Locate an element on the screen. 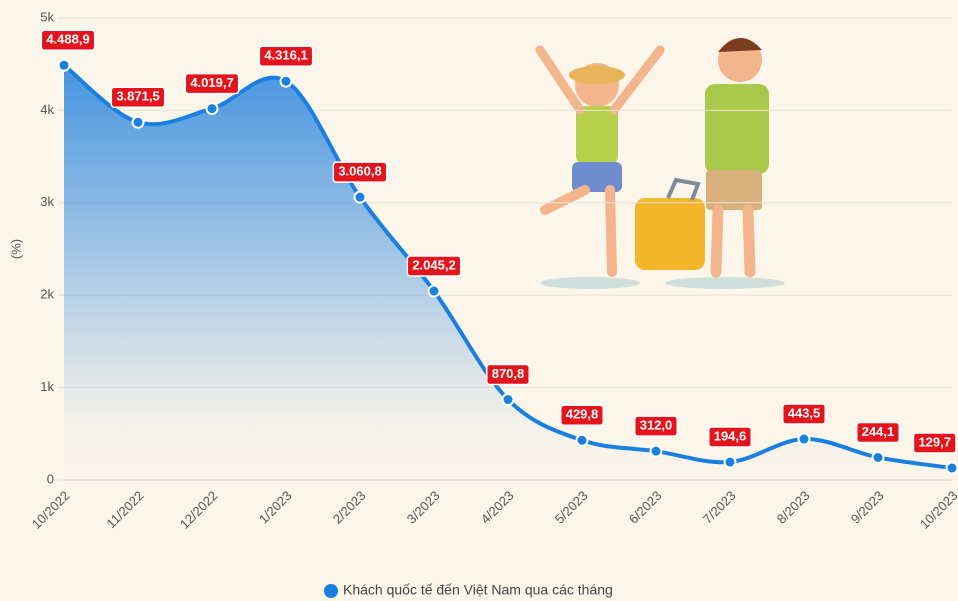 The image size is (958, 601). y-axis-label: (%) is located at coordinates (15, 249).